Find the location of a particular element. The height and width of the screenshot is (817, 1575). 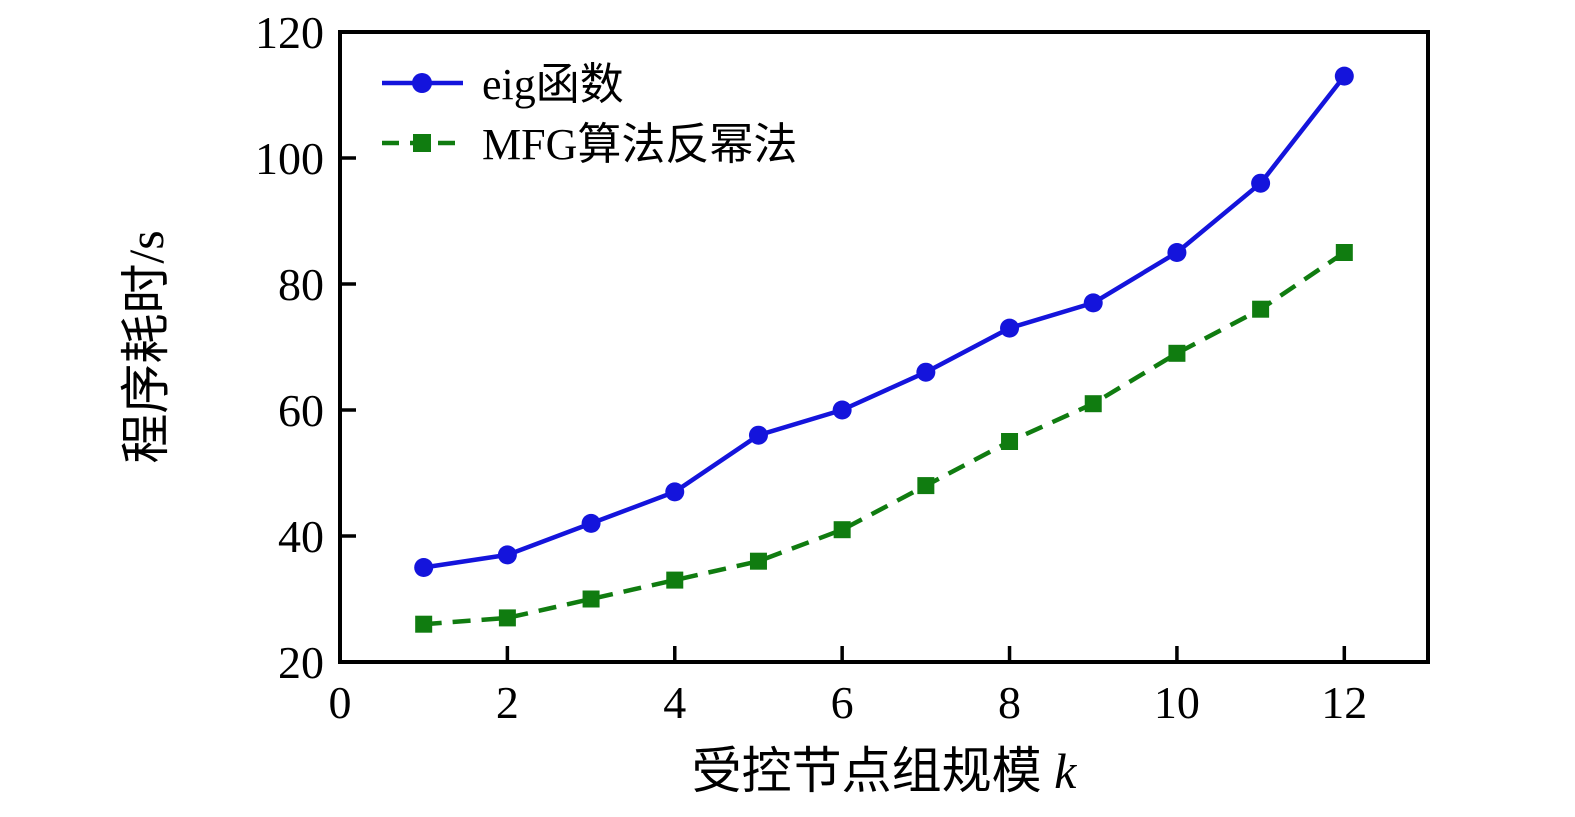

x-axis-tick-labels: 0 2 4 6 8 10 12 is located at coordinates (848, 702).